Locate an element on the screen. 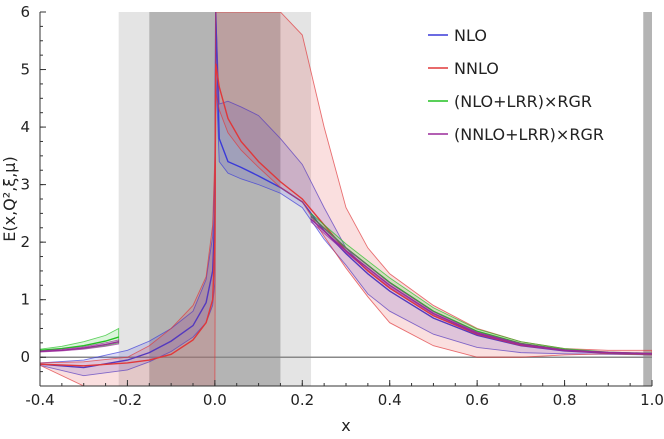  legend-label: (NLO+LRR)×RGR is located at coordinates (523, 101).